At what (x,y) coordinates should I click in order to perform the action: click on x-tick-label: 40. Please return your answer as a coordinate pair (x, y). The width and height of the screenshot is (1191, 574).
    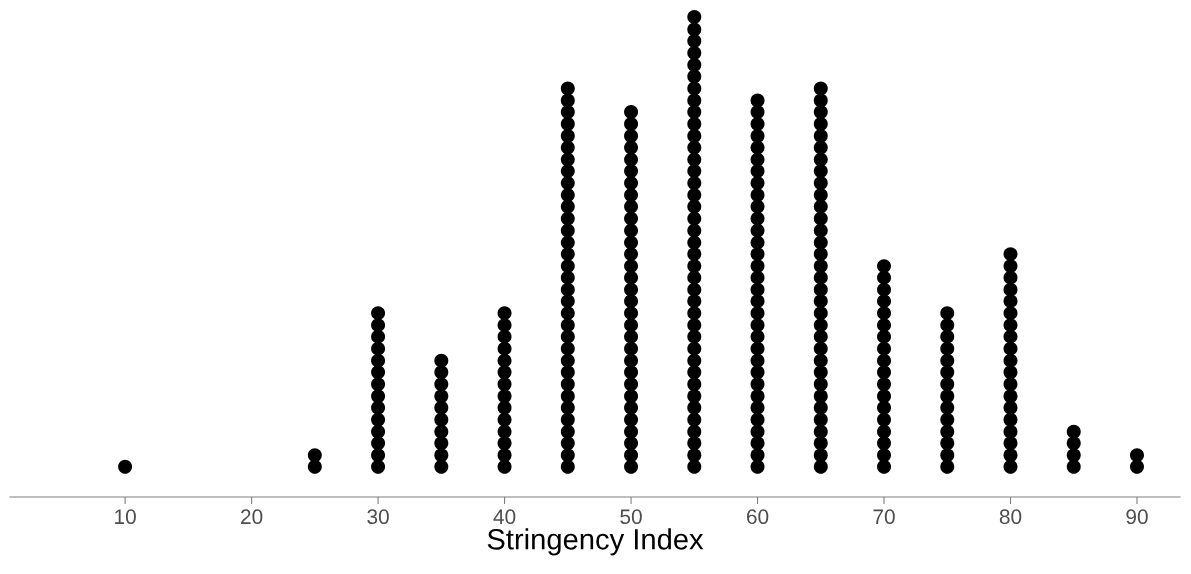
    Looking at the image, I should click on (504, 517).